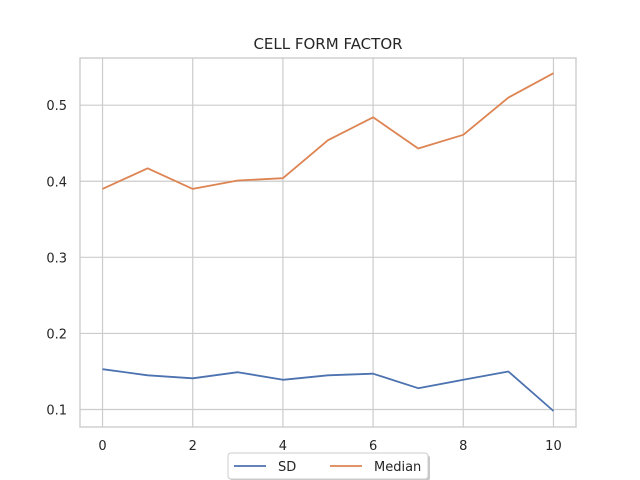 Image resolution: width=640 pixels, height=480 pixels. I want to click on legend: SD Median, so click(328, 466).